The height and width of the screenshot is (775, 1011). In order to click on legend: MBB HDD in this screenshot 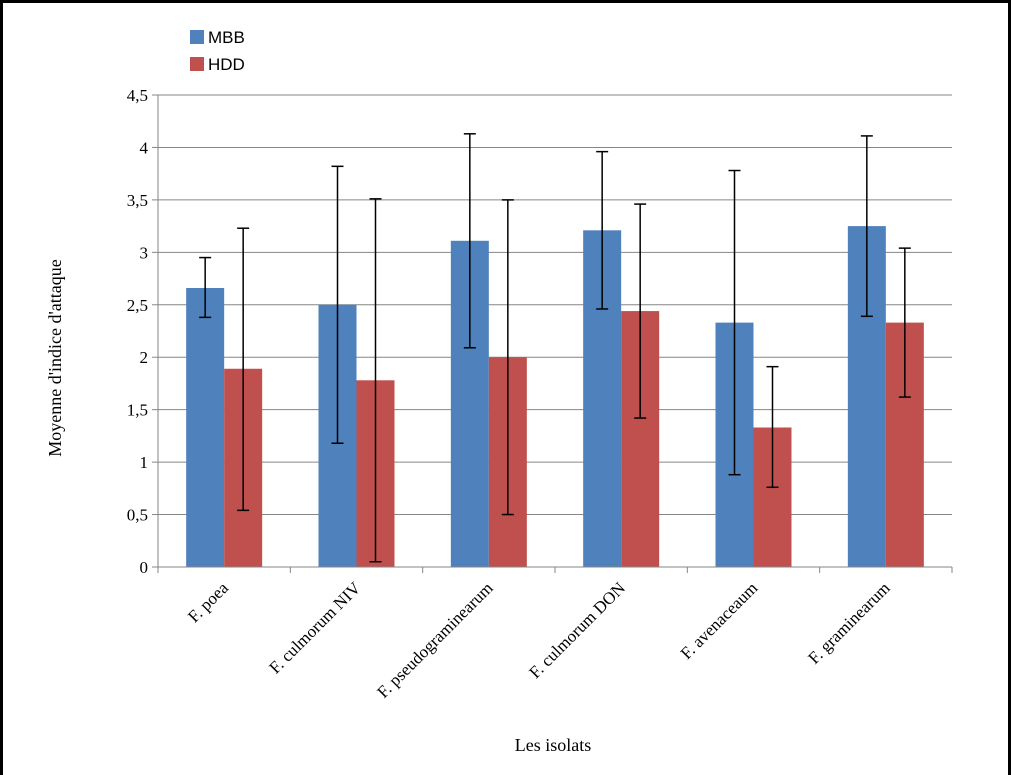, I will do `click(217, 51)`.